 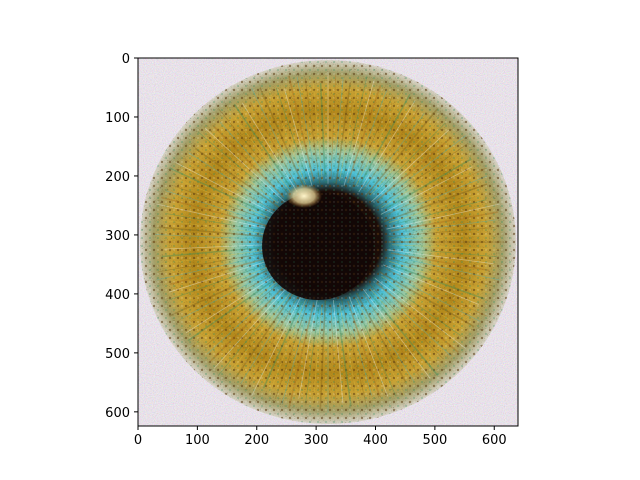 I want to click on x-tick-label: 0, so click(x=138, y=440).